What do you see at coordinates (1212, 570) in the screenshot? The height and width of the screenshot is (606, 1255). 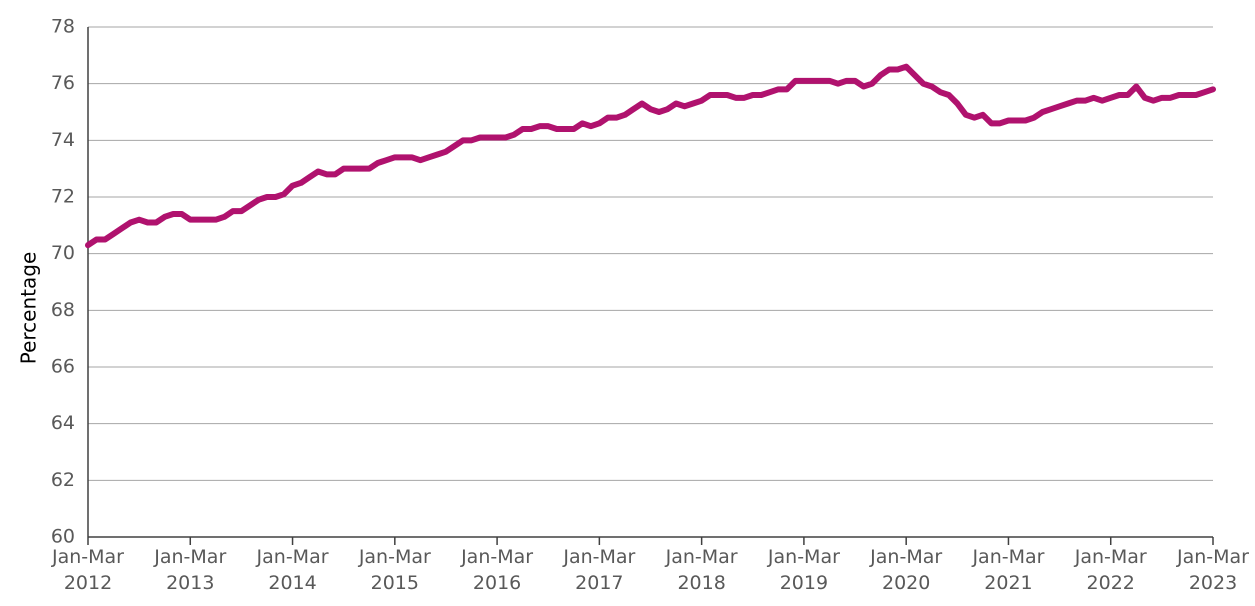 I see `x-tick-label: Jan-Mar 2023` at bounding box center [1212, 570].